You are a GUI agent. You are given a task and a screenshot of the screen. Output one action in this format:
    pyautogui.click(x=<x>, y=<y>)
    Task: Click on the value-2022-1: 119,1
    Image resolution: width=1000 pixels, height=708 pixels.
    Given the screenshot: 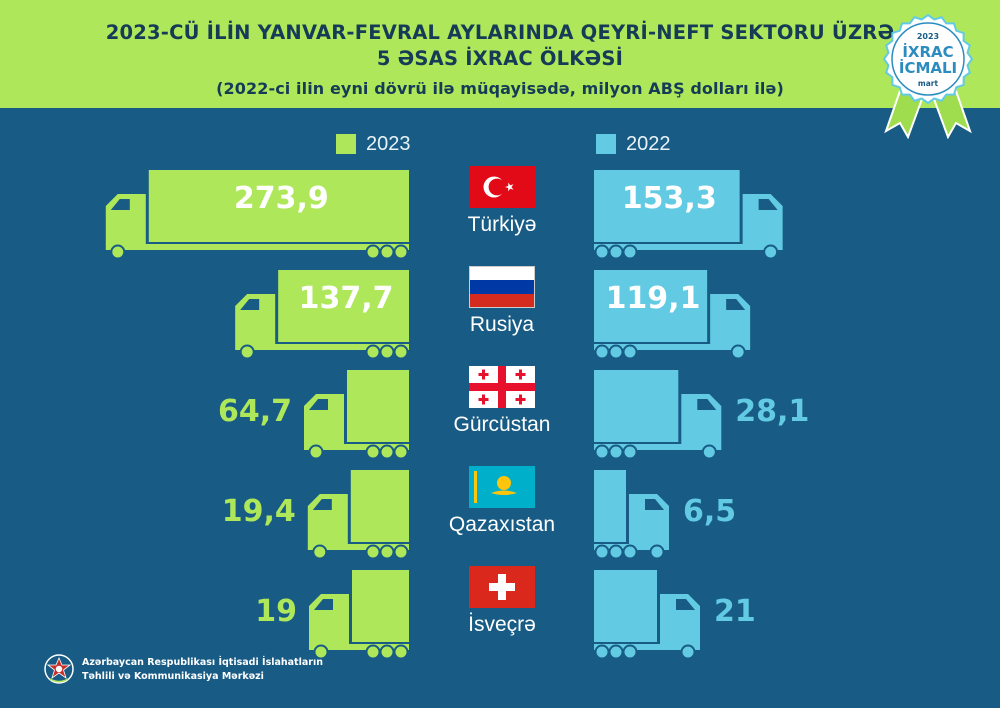 What is the action you would take?
    pyautogui.click(x=653, y=298)
    